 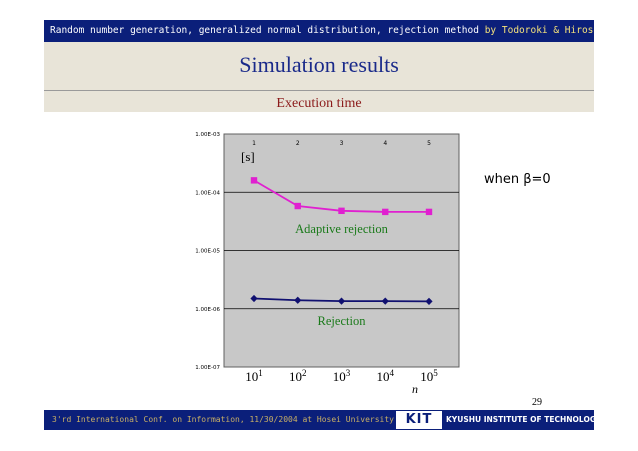 I want to click on slide-title: Simulation results, so click(x=319, y=64).